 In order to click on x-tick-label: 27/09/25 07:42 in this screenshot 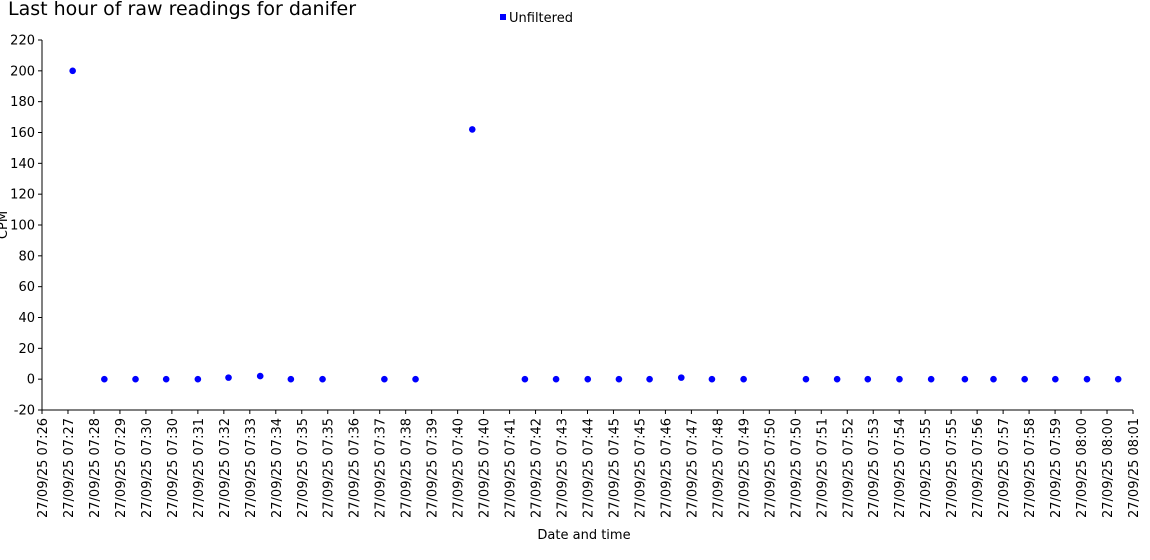, I will do `click(537, 468)`.